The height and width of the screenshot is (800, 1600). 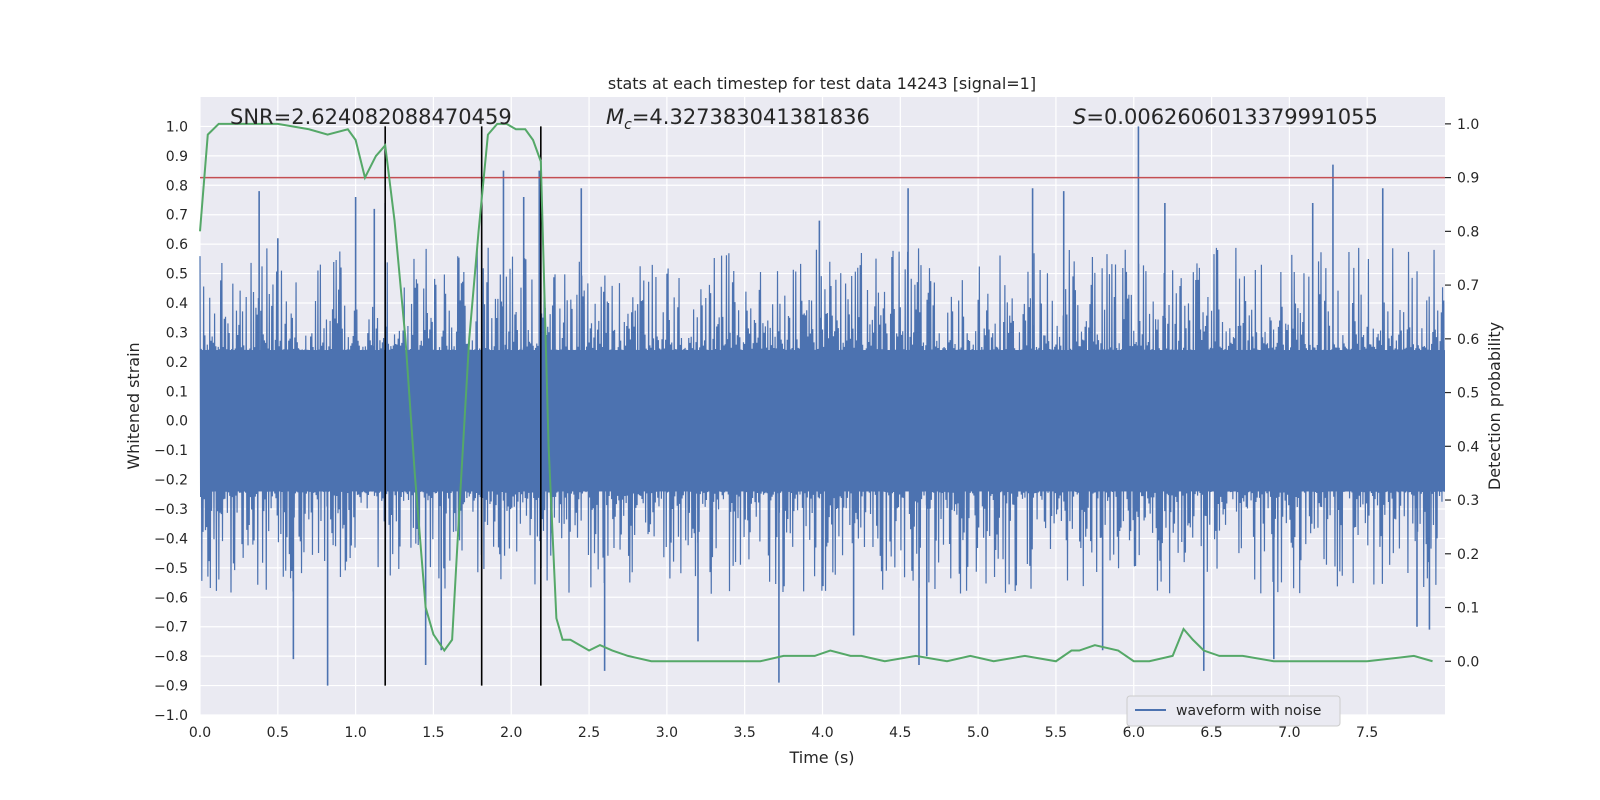 I want to click on y2-tick-label: 0.6, so click(x=1468, y=340).